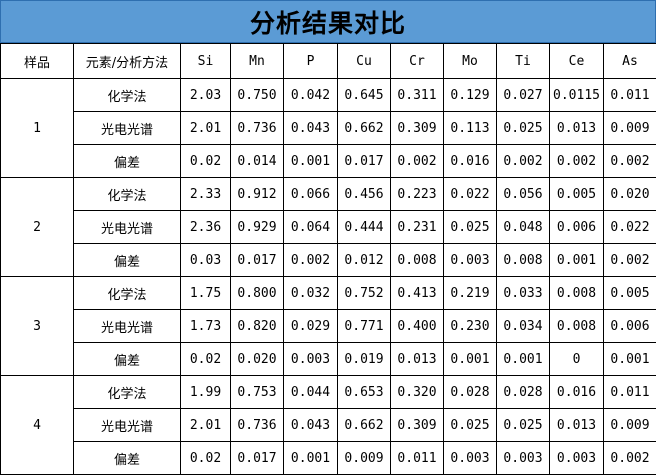 This screenshot has width=656, height=476. Describe the element at coordinates (37, 227) in the screenshot. I see `sample-id: 2` at that location.